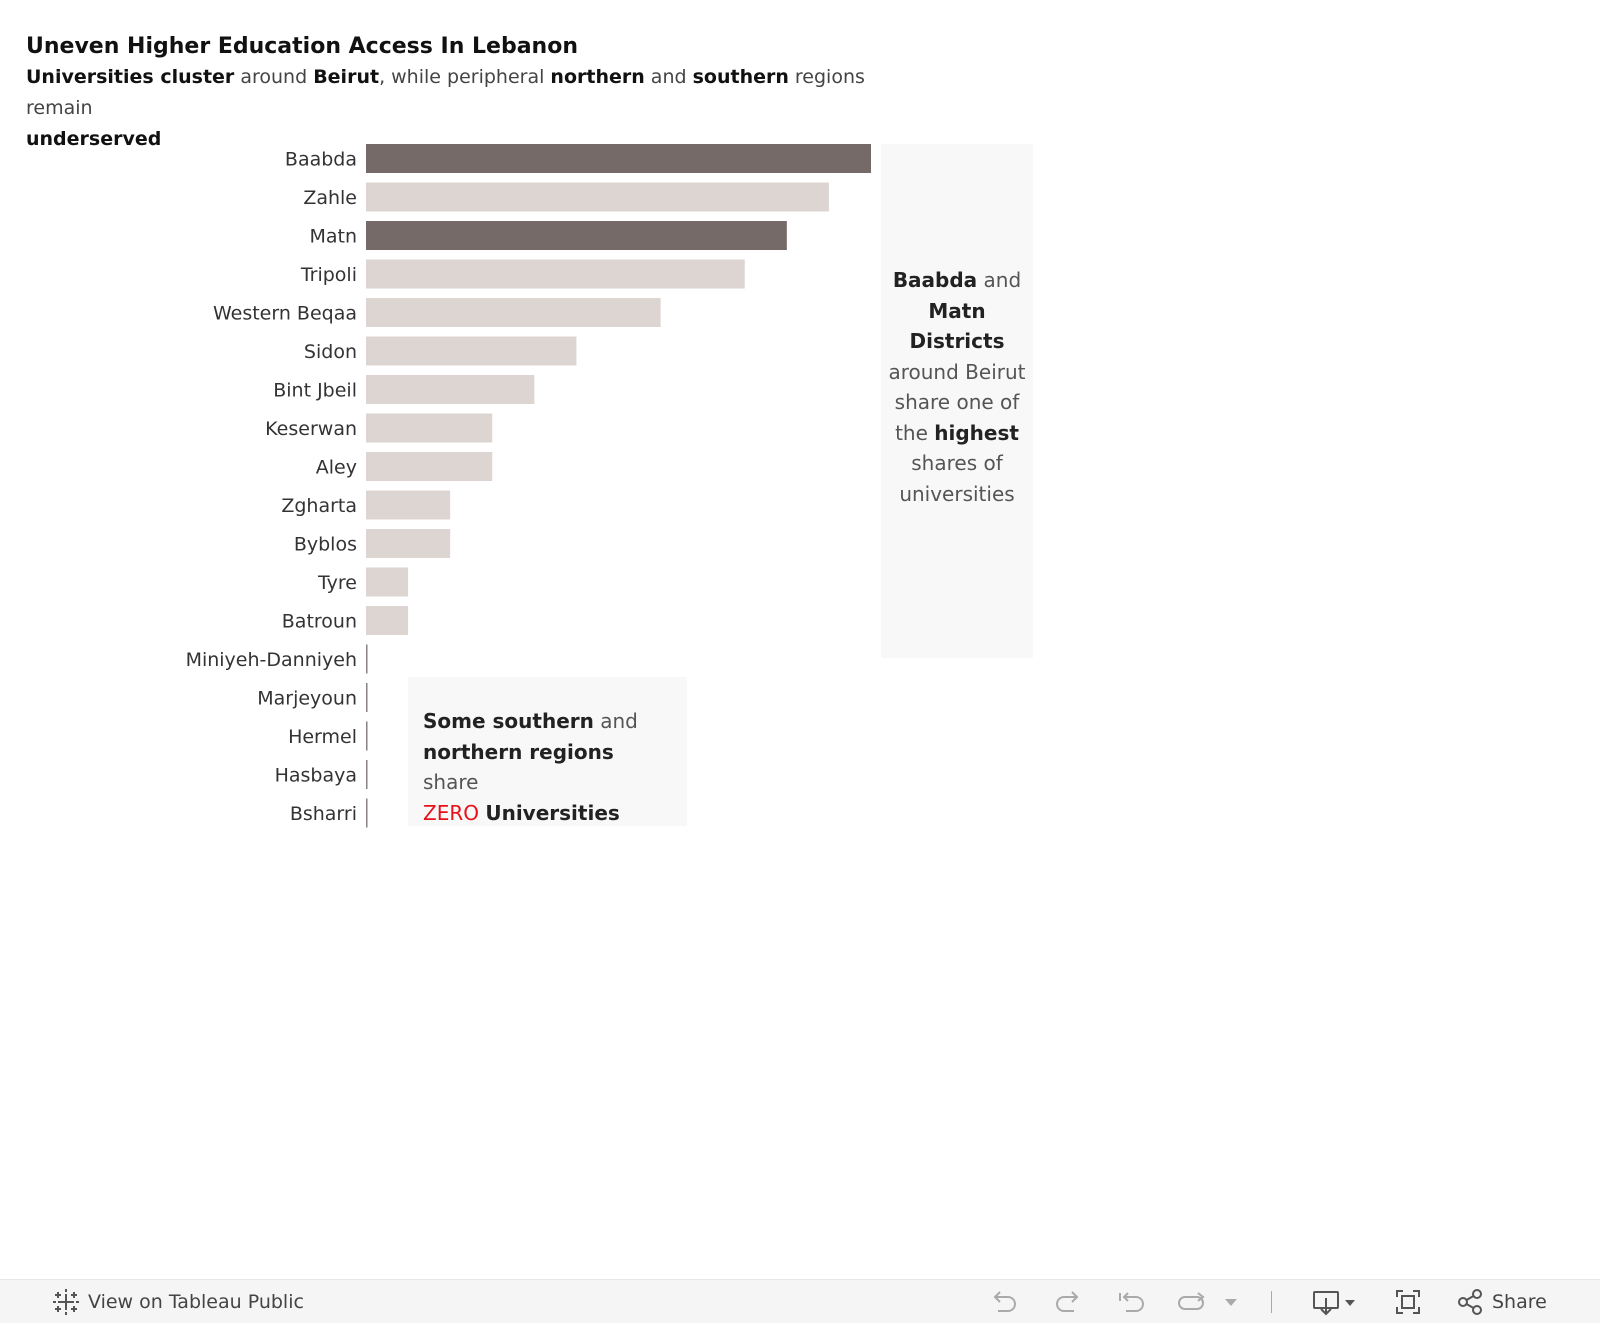  I want to click on undo-button, so click(1004, 1302).